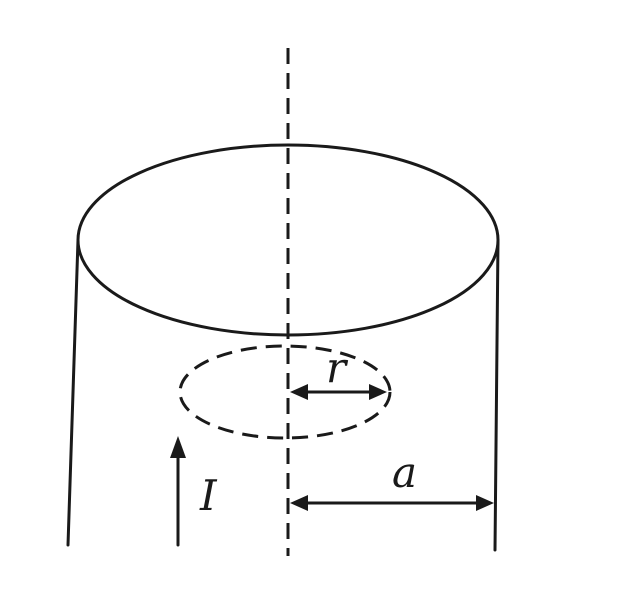  What do you see at coordinates (178, 447) in the screenshot?
I see `current-arrowhead` at bounding box center [178, 447].